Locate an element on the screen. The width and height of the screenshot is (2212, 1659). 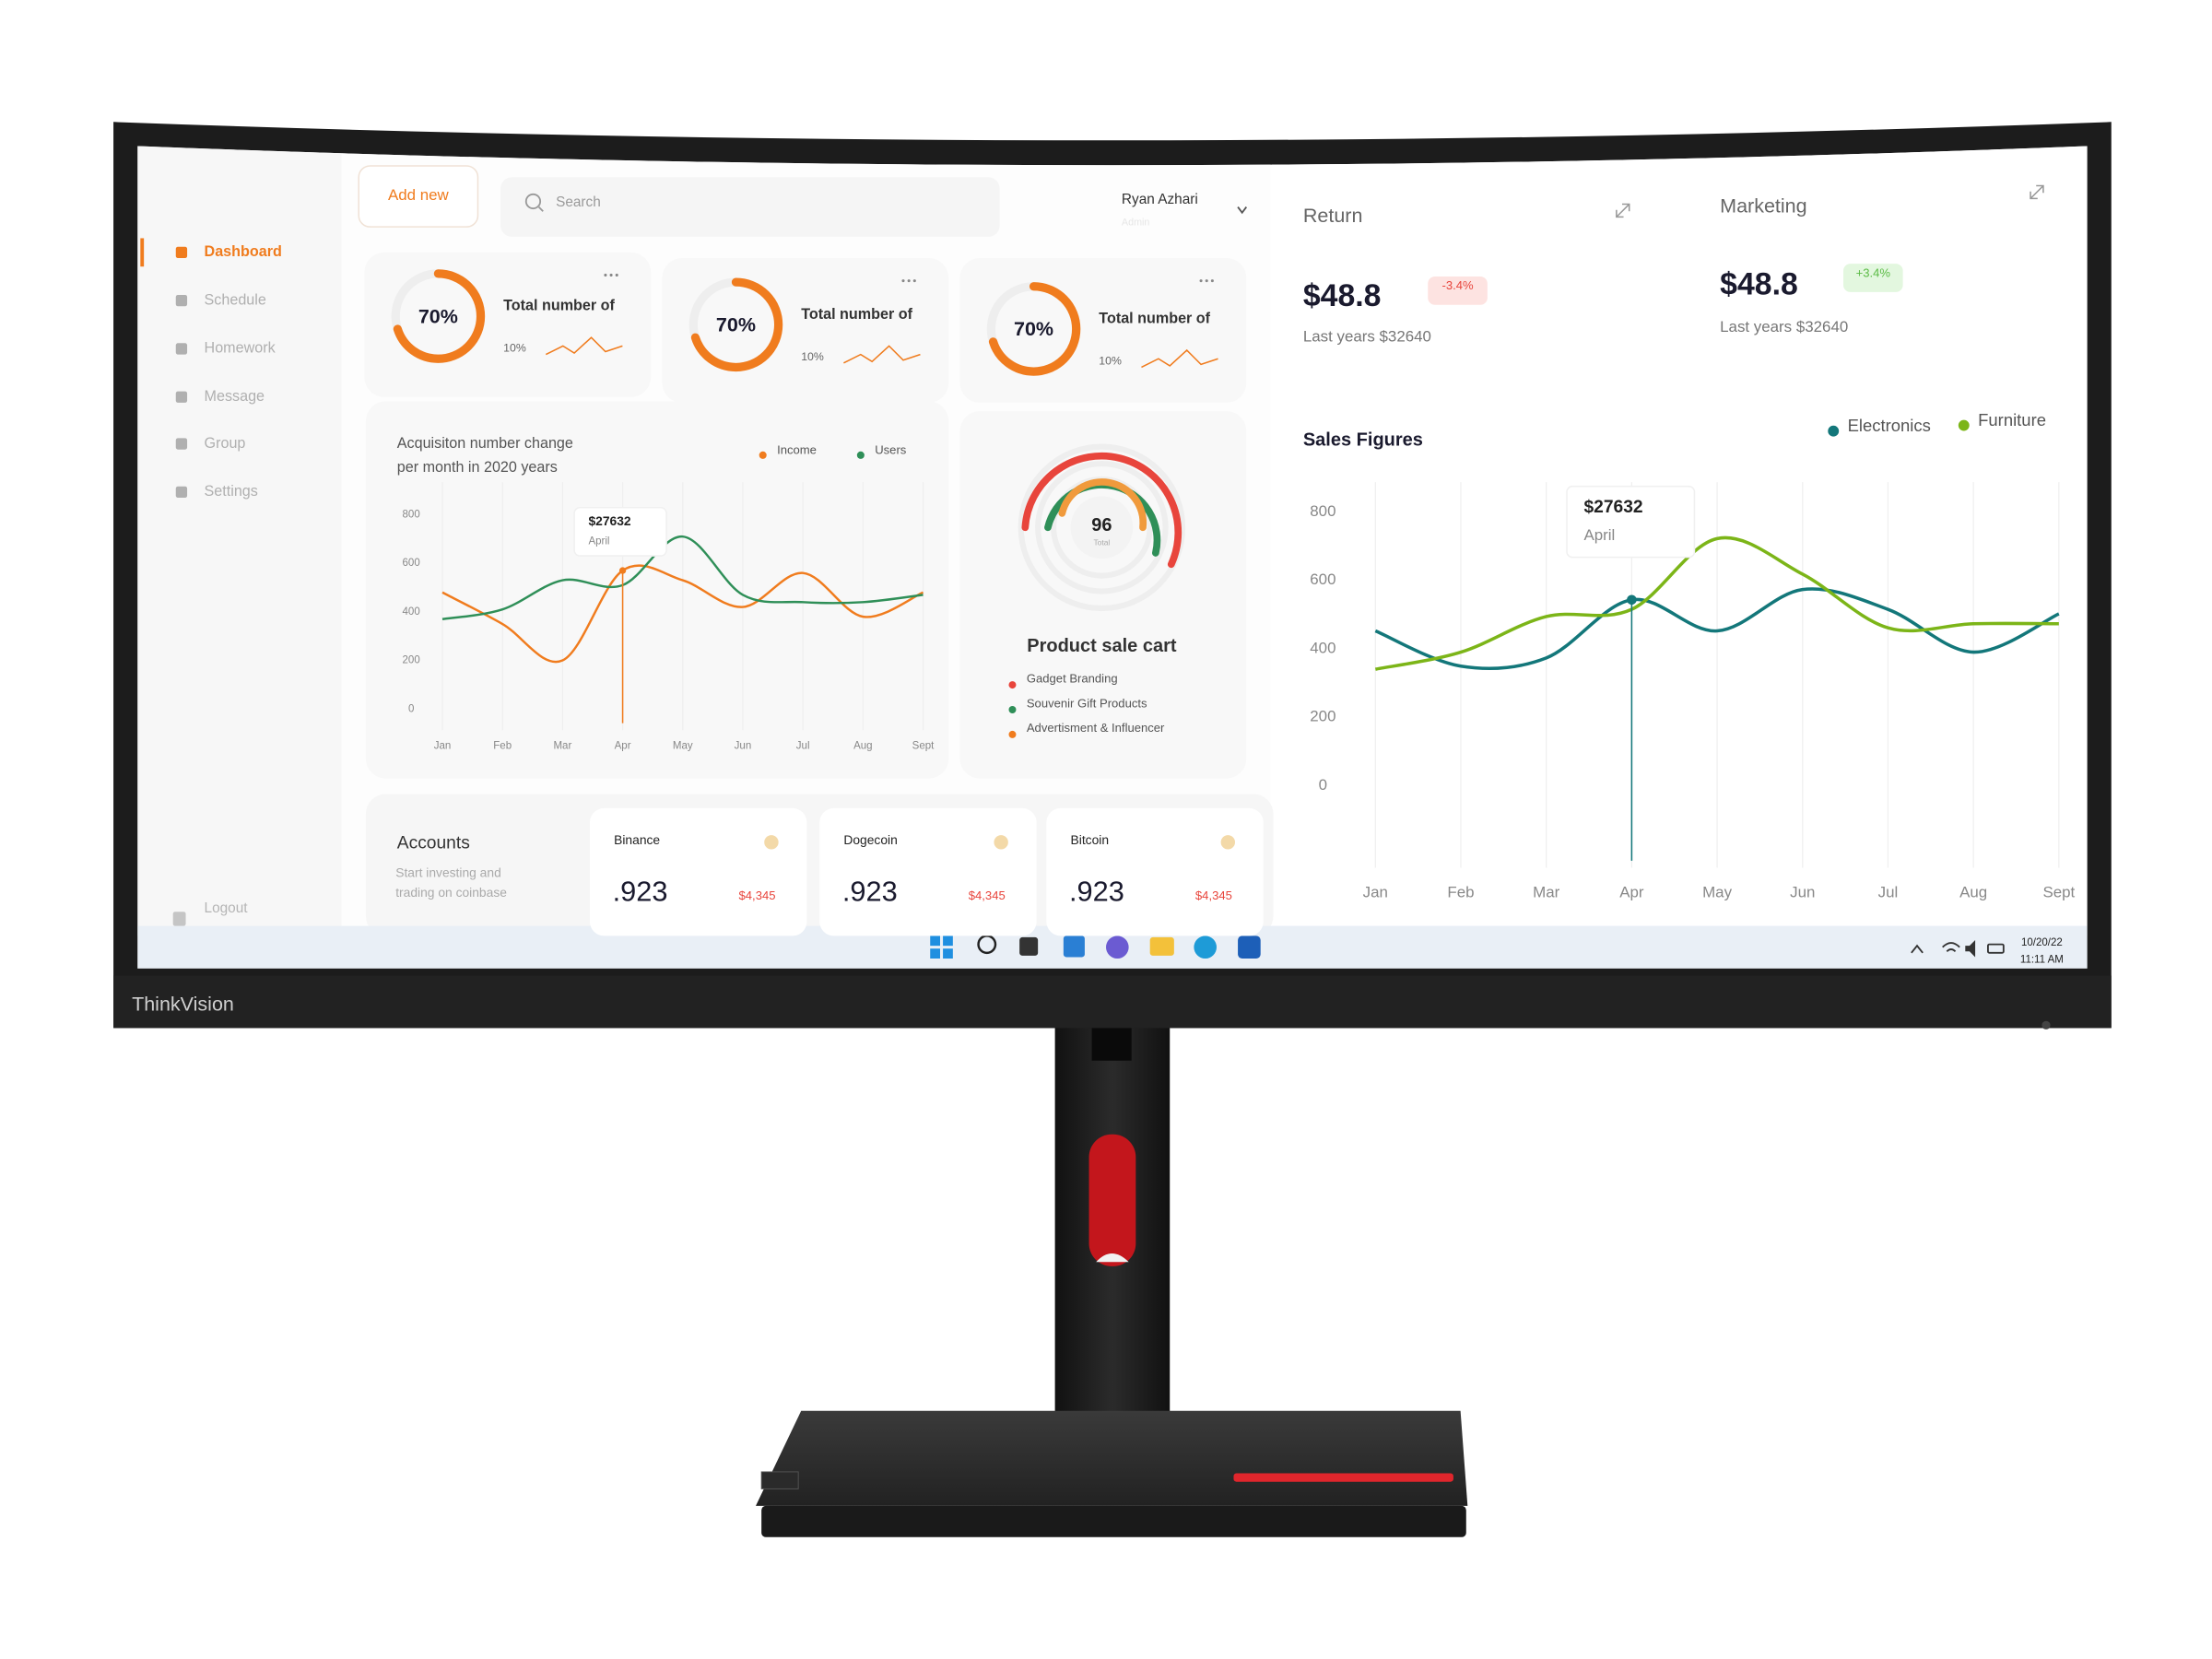
kpi-amount: $48.8 is located at coordinates (1759, 284).